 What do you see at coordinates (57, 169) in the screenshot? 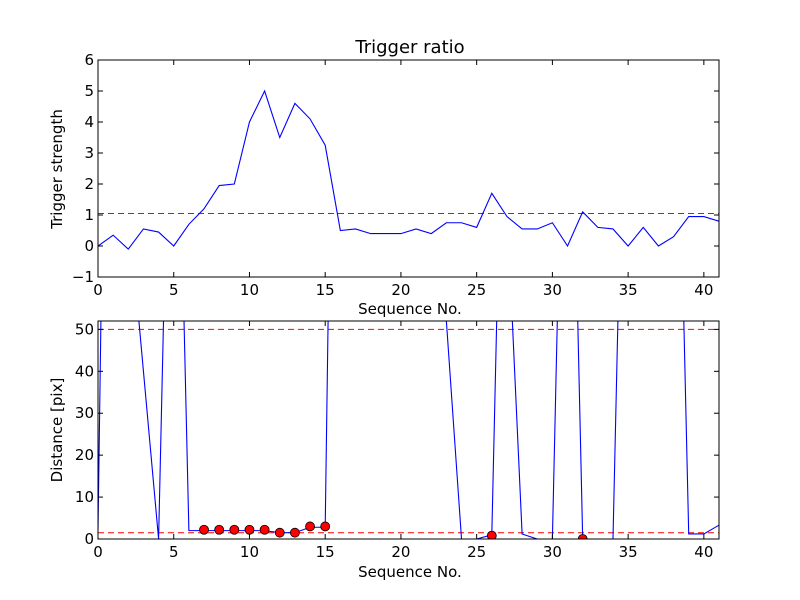
I see `top-y-axis-label: Trigger strength` at bounding box center [57, 169].